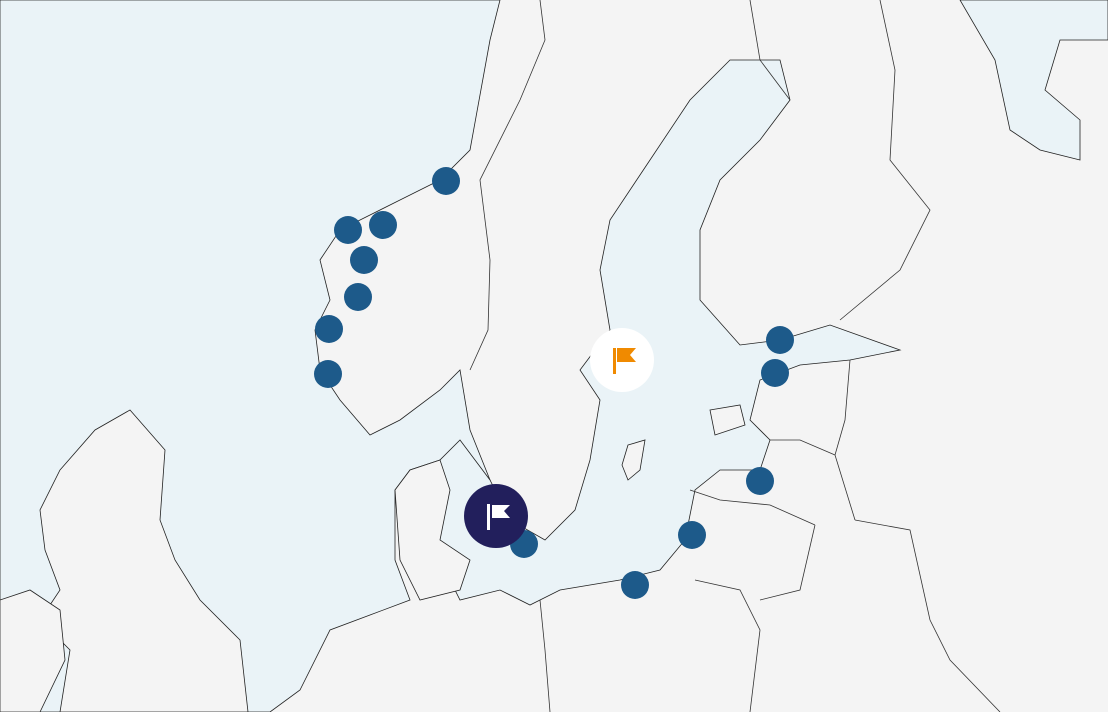 This screenshot has width=1108, height=712. I want to click on ireland, so click(33, 650).